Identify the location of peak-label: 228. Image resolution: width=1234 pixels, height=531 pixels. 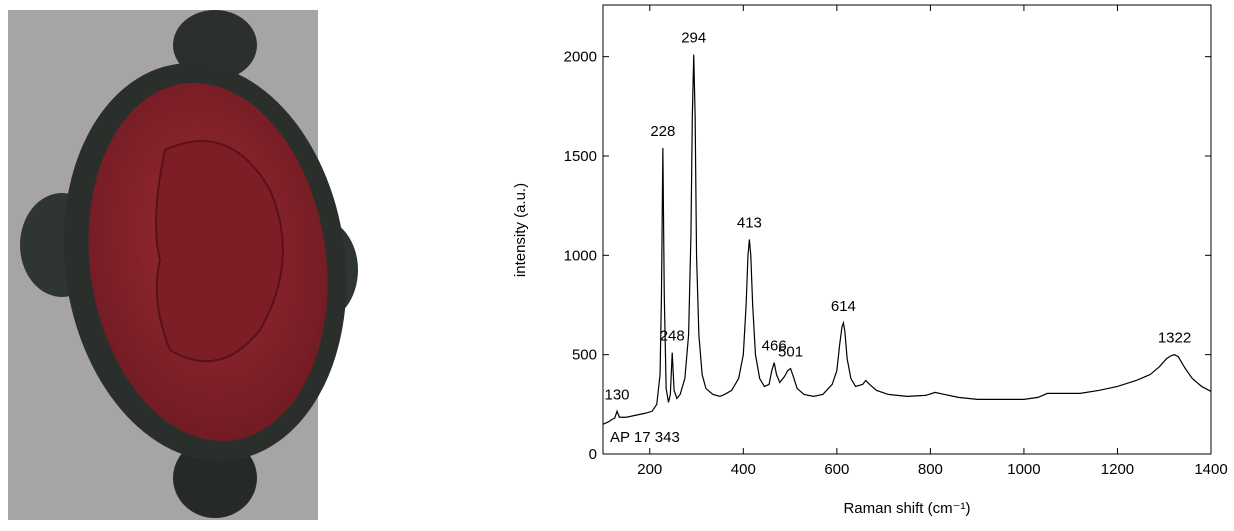
(662, 131).